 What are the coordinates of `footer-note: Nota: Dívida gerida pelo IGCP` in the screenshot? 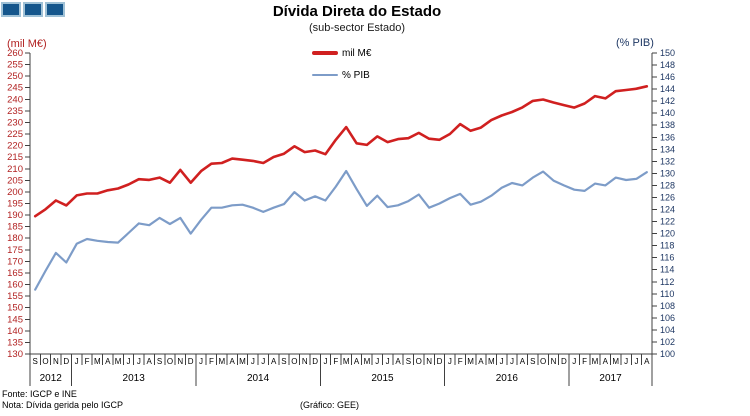 It's located at (63, 405).